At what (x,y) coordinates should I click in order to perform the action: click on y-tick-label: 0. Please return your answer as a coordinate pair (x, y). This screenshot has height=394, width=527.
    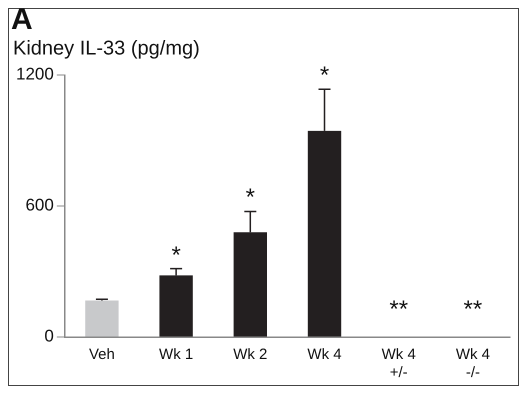
    Looking at the image, I should click on (49, 336).